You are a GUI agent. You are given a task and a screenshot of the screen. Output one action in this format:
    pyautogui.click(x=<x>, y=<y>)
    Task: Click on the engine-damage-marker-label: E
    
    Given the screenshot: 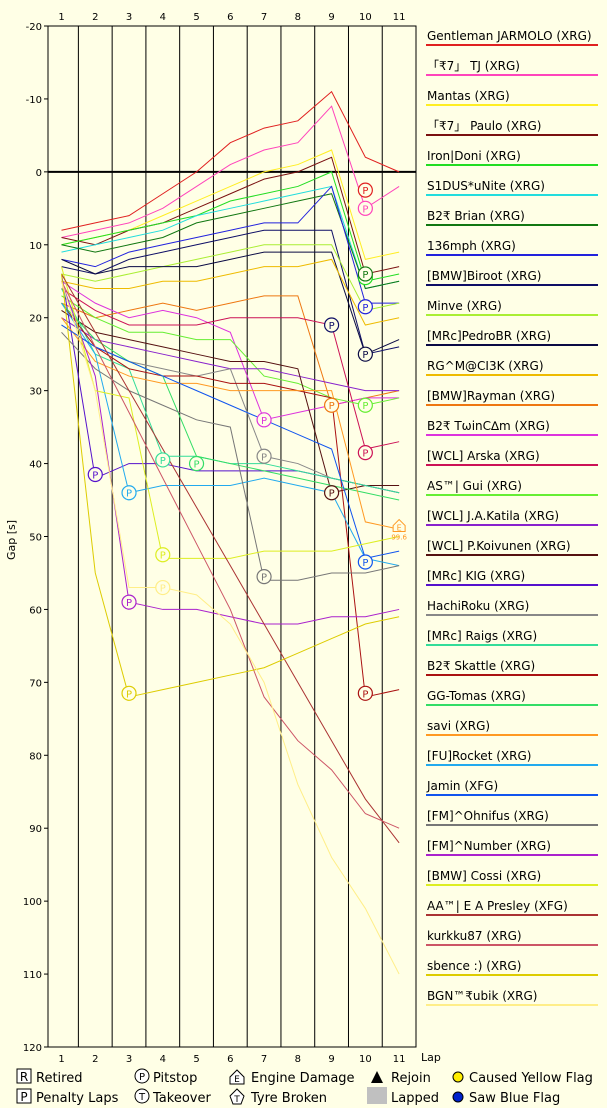 What is the action you would take?
    pyautogui.click(x=399, y=528)
    